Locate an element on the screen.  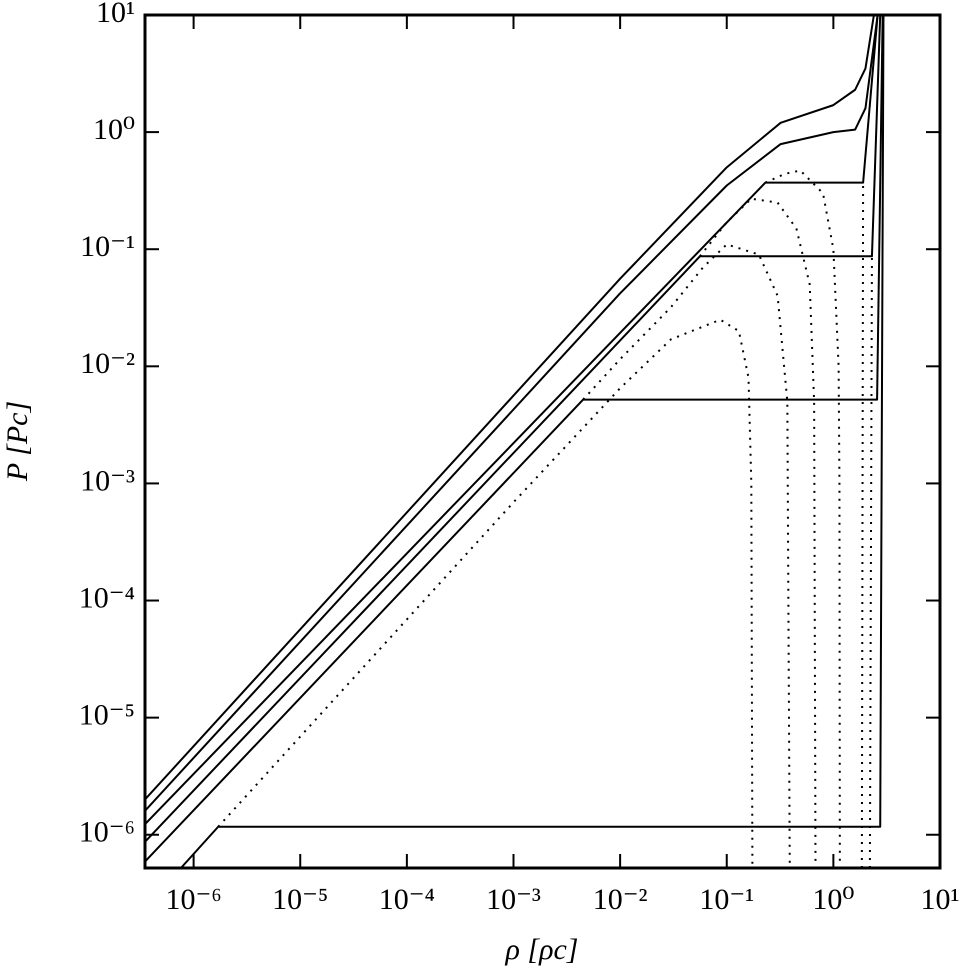
x-tick-label: 10⁻⁶ is located at coordinates (193, 899).